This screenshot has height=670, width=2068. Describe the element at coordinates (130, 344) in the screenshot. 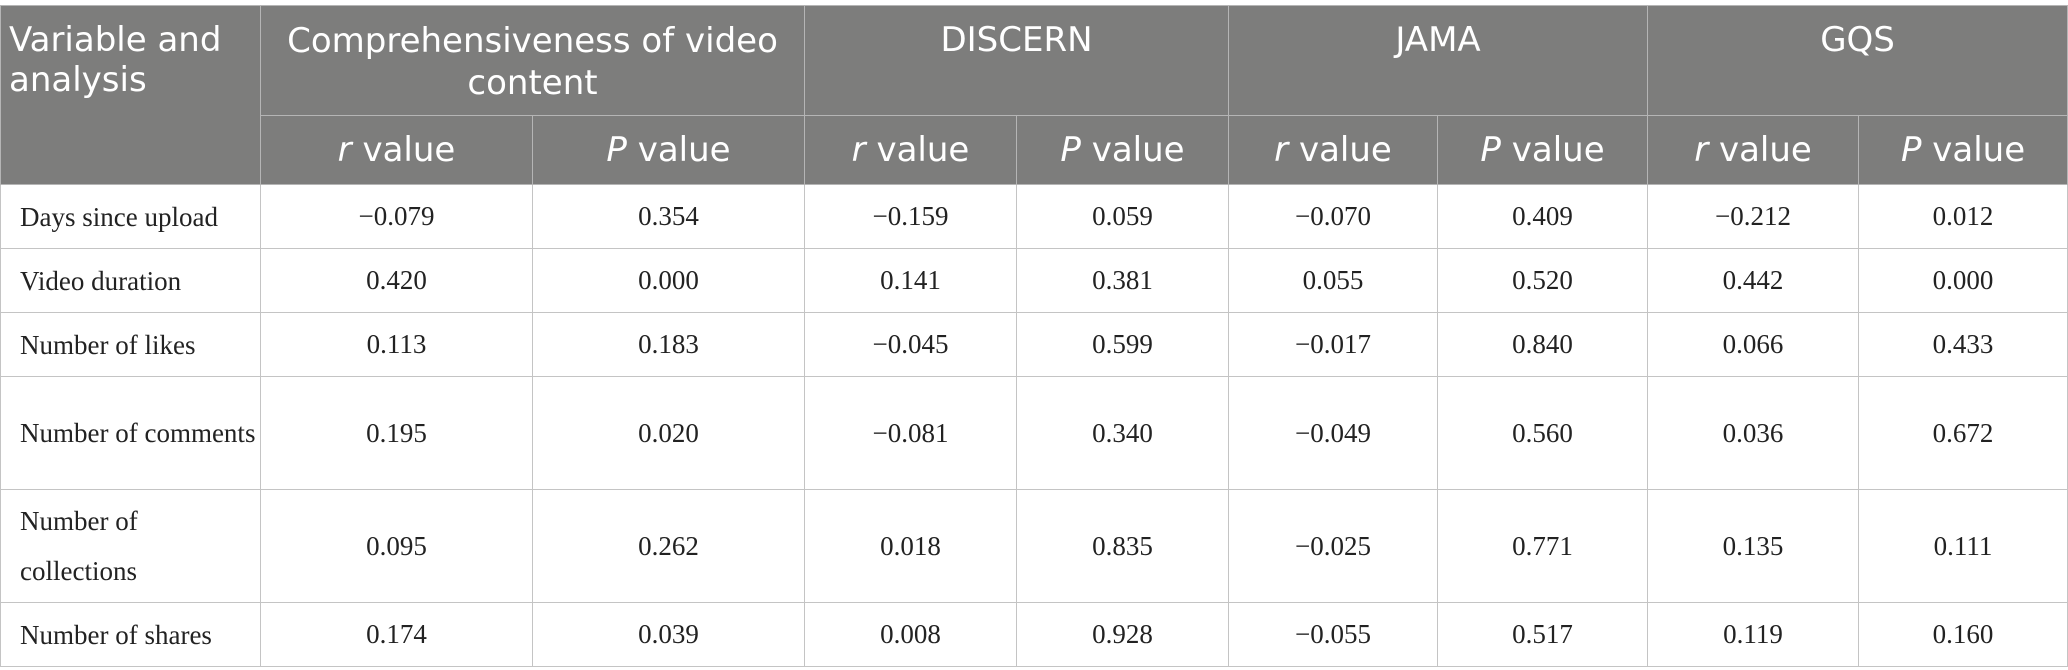

I see `row-label: Number of likes` at that location.